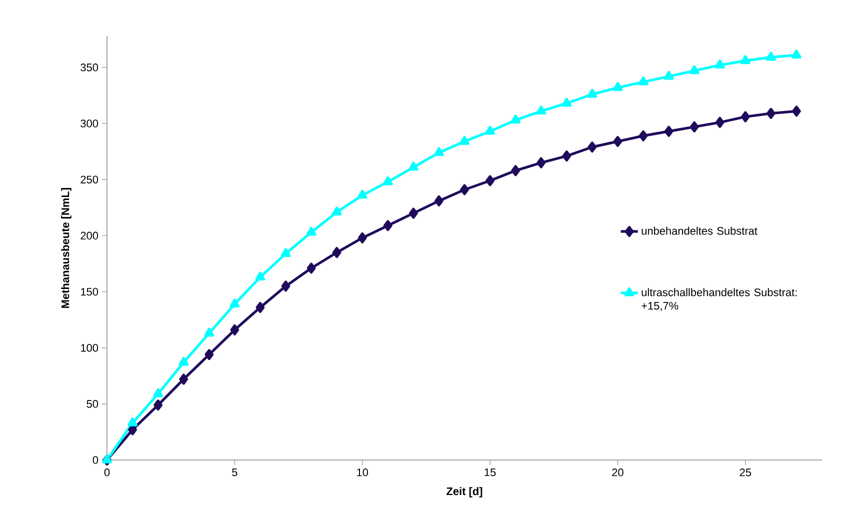 The height and width of the screenshot is (532, 845). Describe the element at coordinates (89, 124) in the screenshot. I see `y-tick-label: 300` at that location.